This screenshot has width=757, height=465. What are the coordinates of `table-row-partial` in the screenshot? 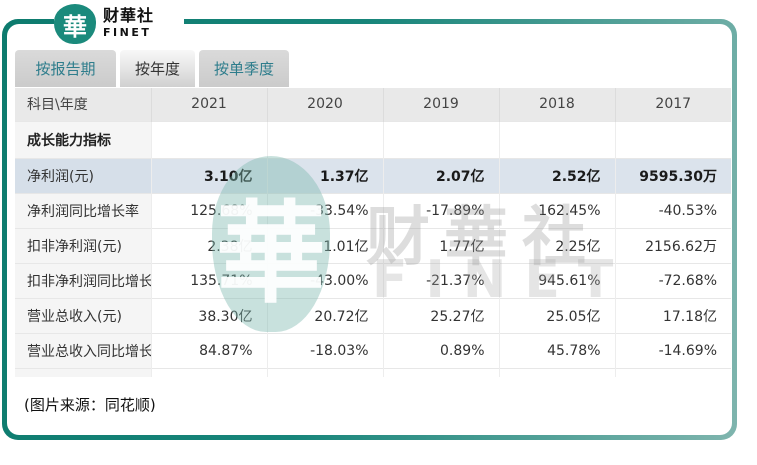 It's located at (373, 372).